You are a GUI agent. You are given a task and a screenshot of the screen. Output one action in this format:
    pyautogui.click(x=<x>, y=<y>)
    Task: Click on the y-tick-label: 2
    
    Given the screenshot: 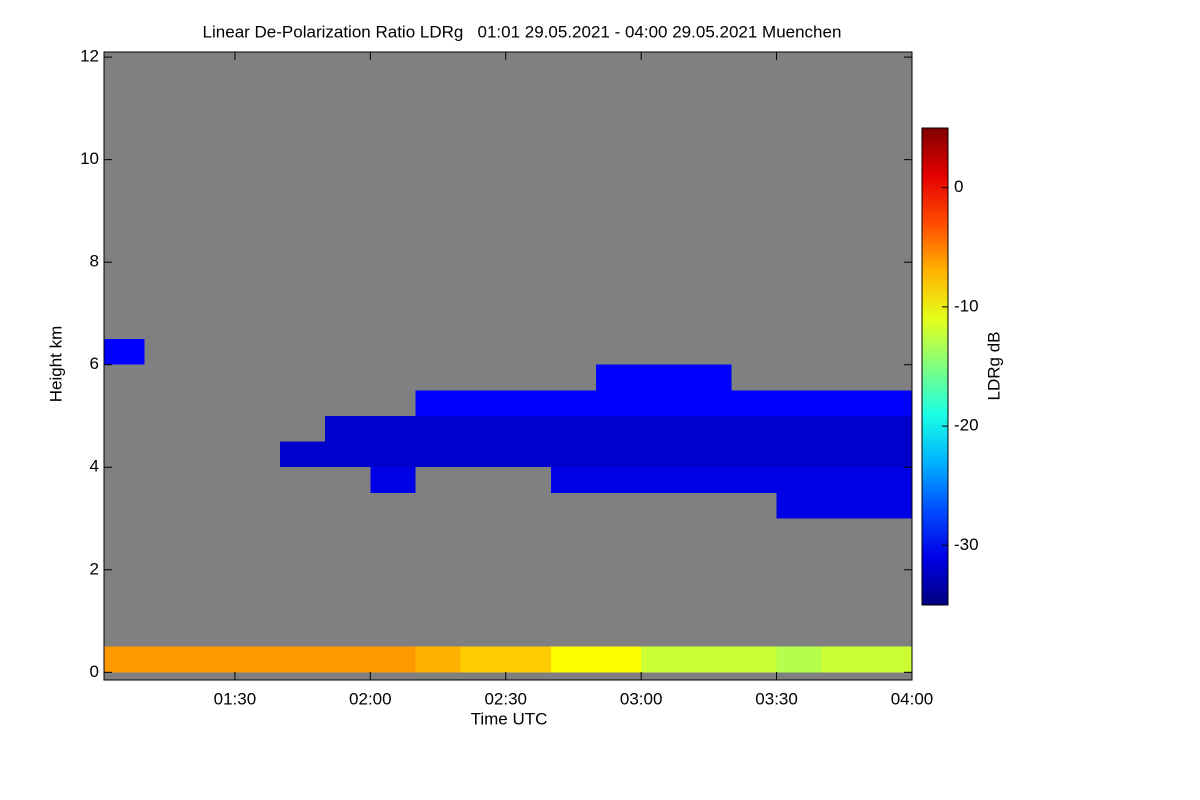 What is the action you would take?
    pyautogui.click(x=94, y=568)
    